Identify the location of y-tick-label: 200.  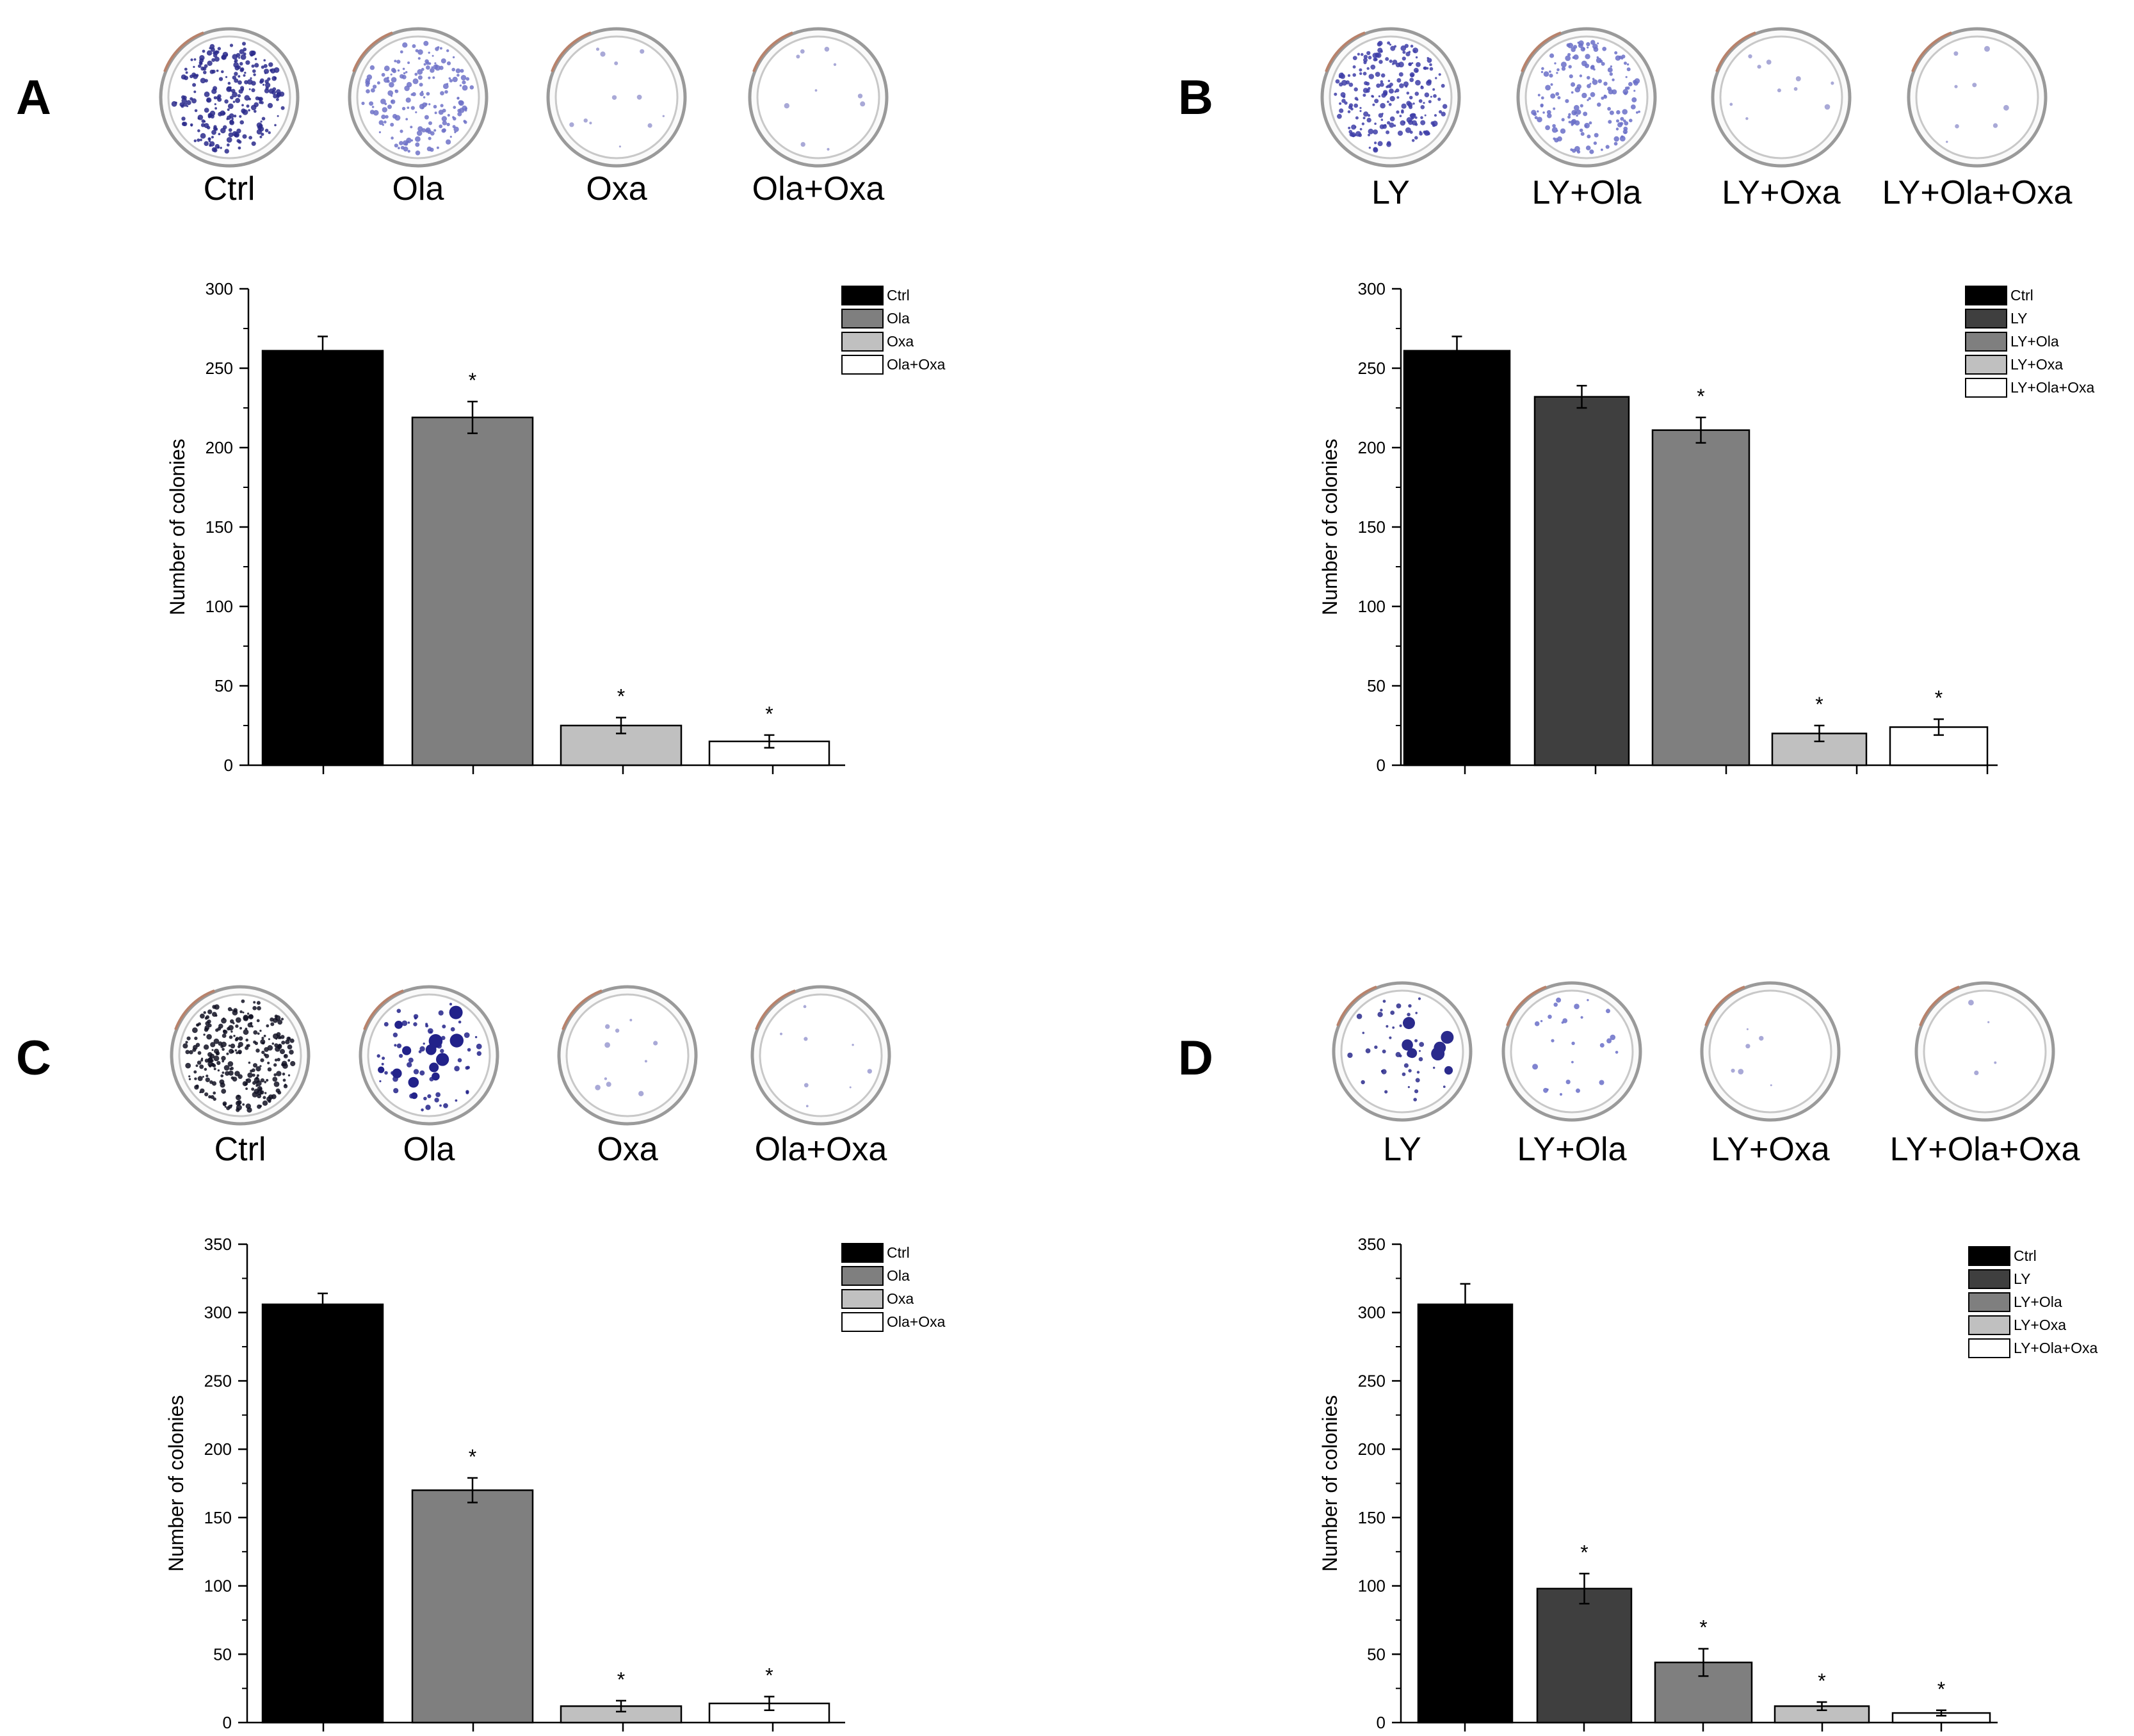
(219, 448).